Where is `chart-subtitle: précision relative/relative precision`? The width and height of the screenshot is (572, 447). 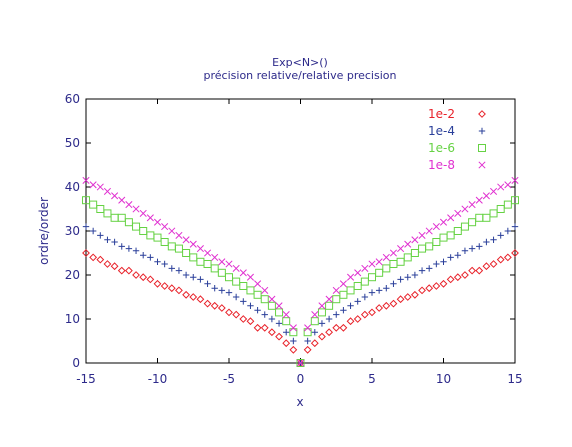 chart-subtitle: précision relative/relative precision is located at coordinates (300, 75).